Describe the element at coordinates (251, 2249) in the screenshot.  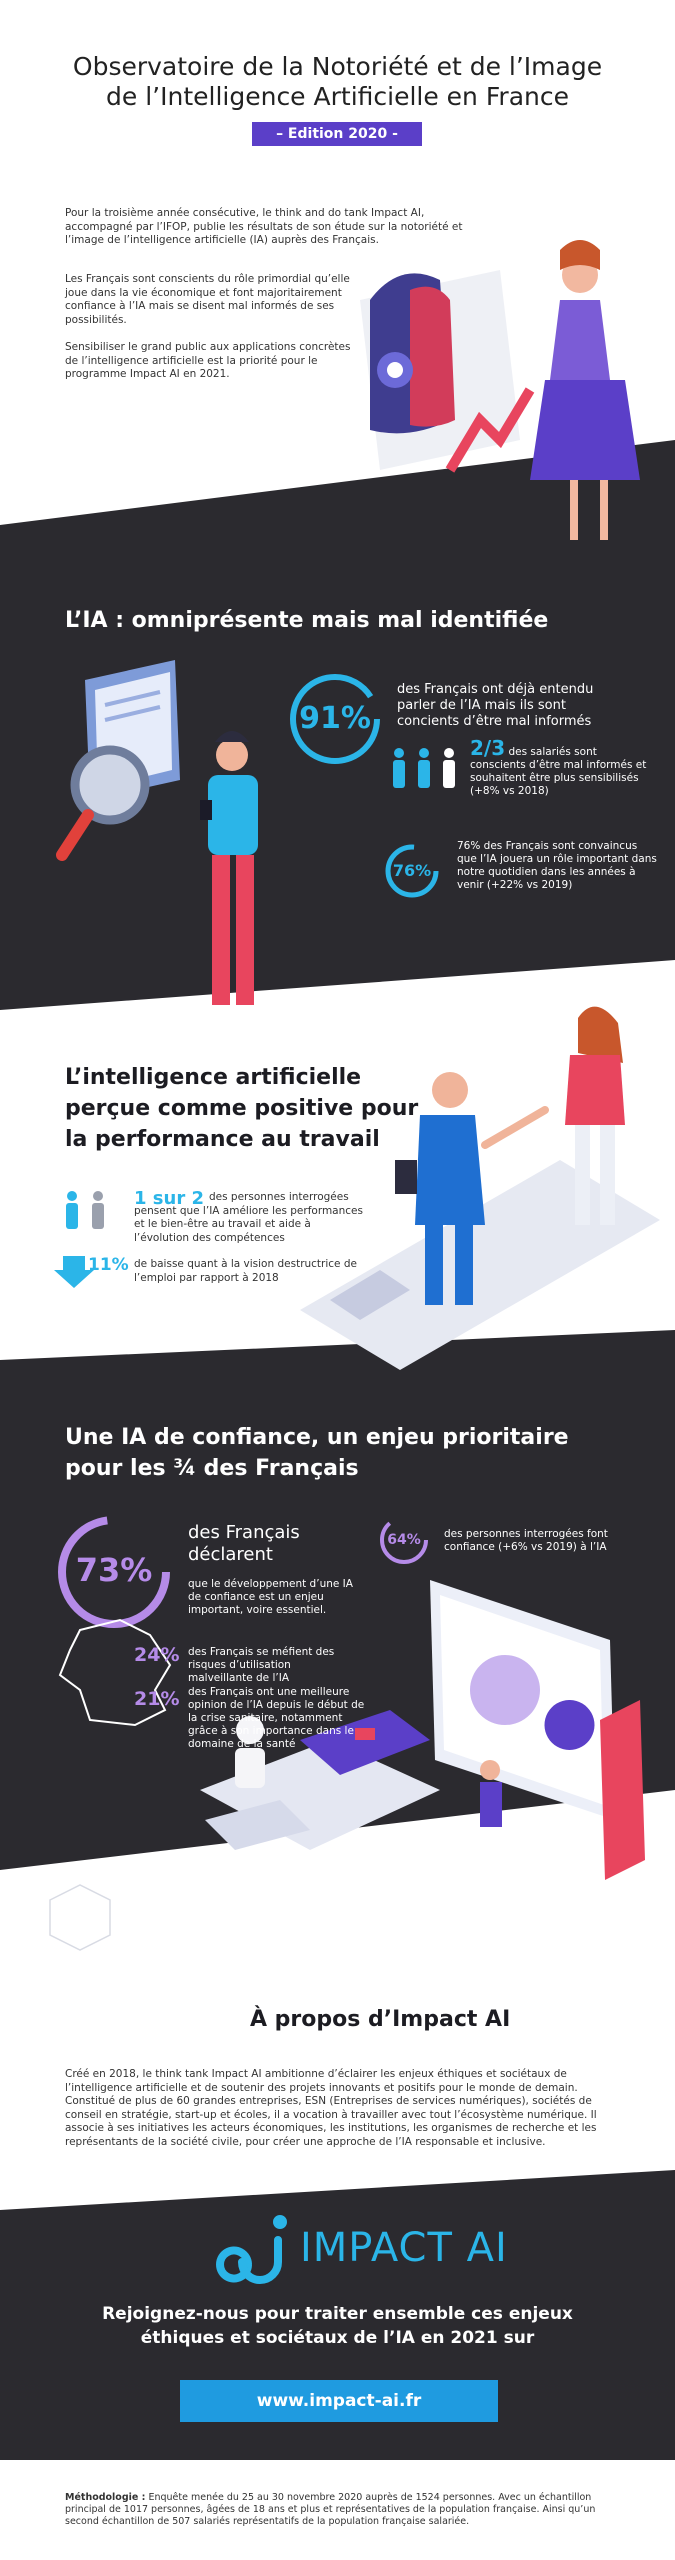
I see `logo-mark` at that location.